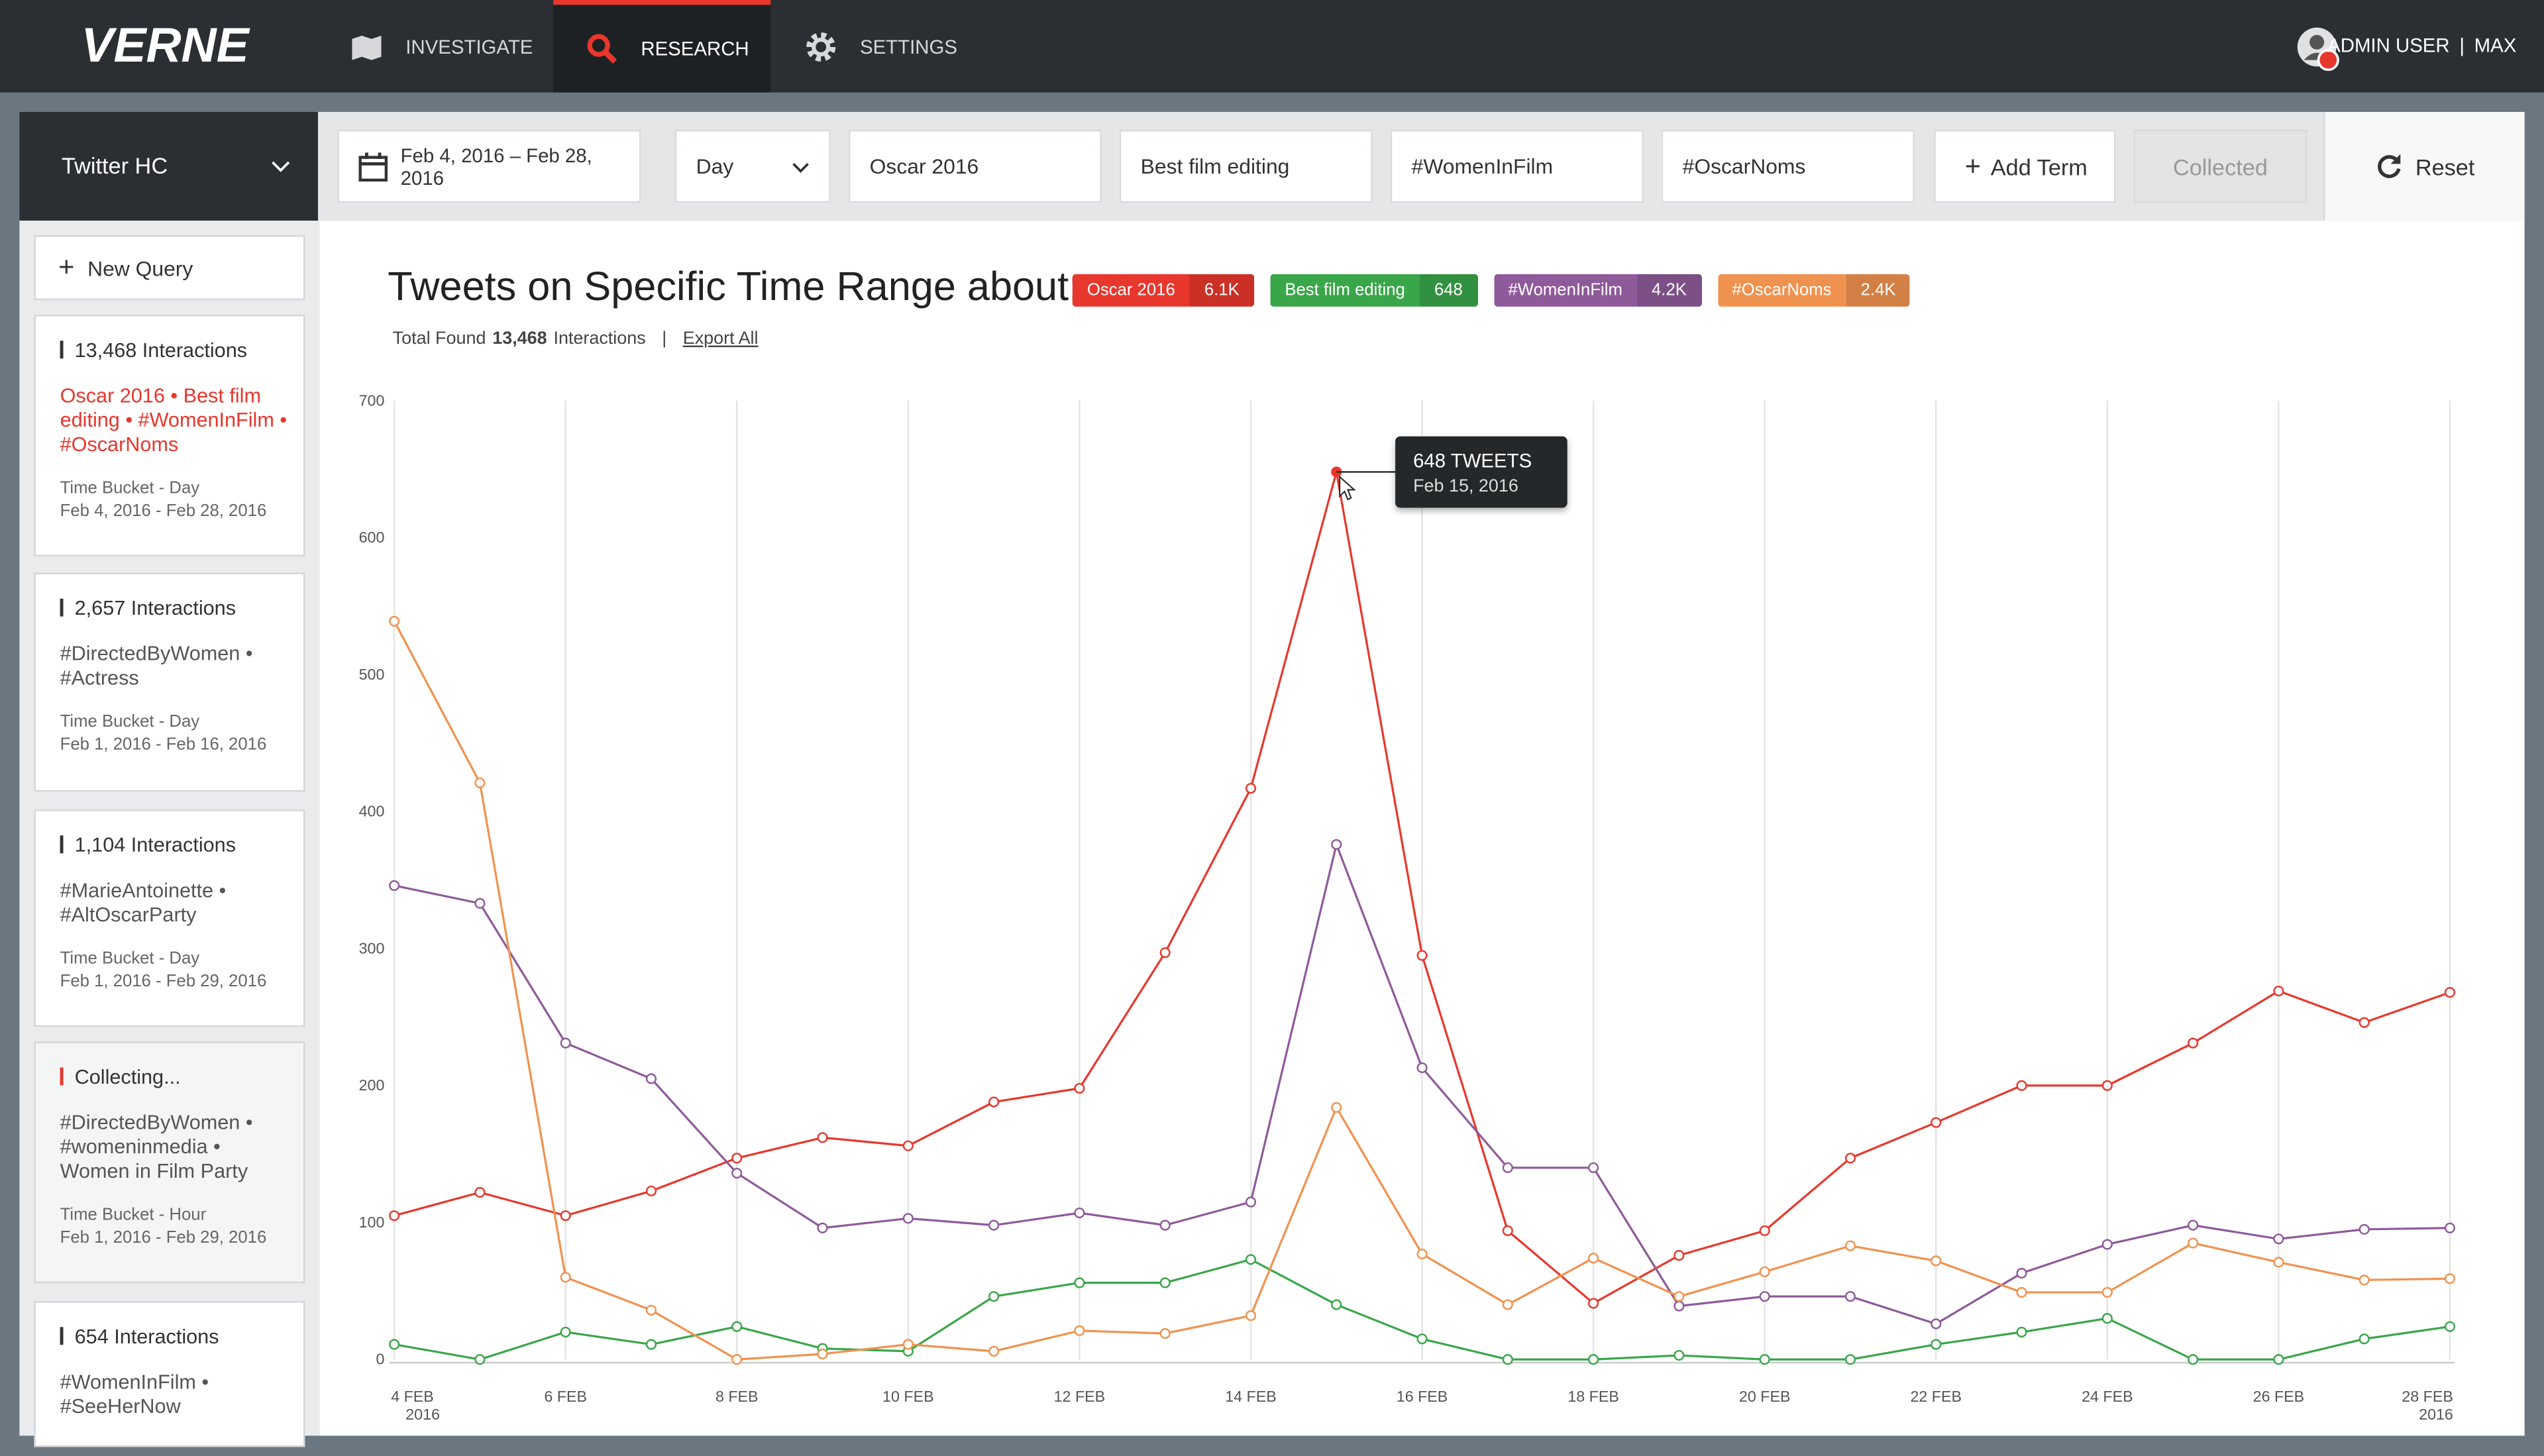 The width and height of the screenshot is (2544, 1456). Describe the element at coordinates (753, 166) in the screenshot. I see `bucket-select: Day` at that location.